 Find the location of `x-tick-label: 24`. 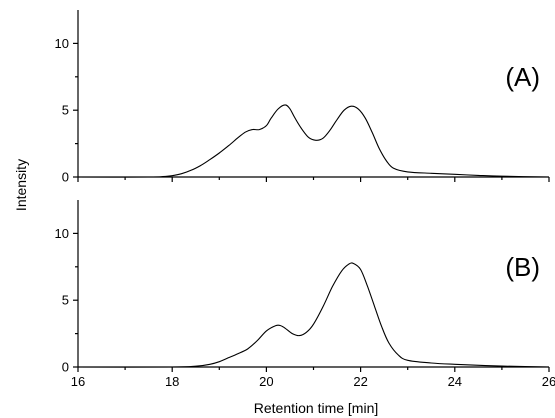

x-tick-label: 24 is located at coordinates (455, 381).